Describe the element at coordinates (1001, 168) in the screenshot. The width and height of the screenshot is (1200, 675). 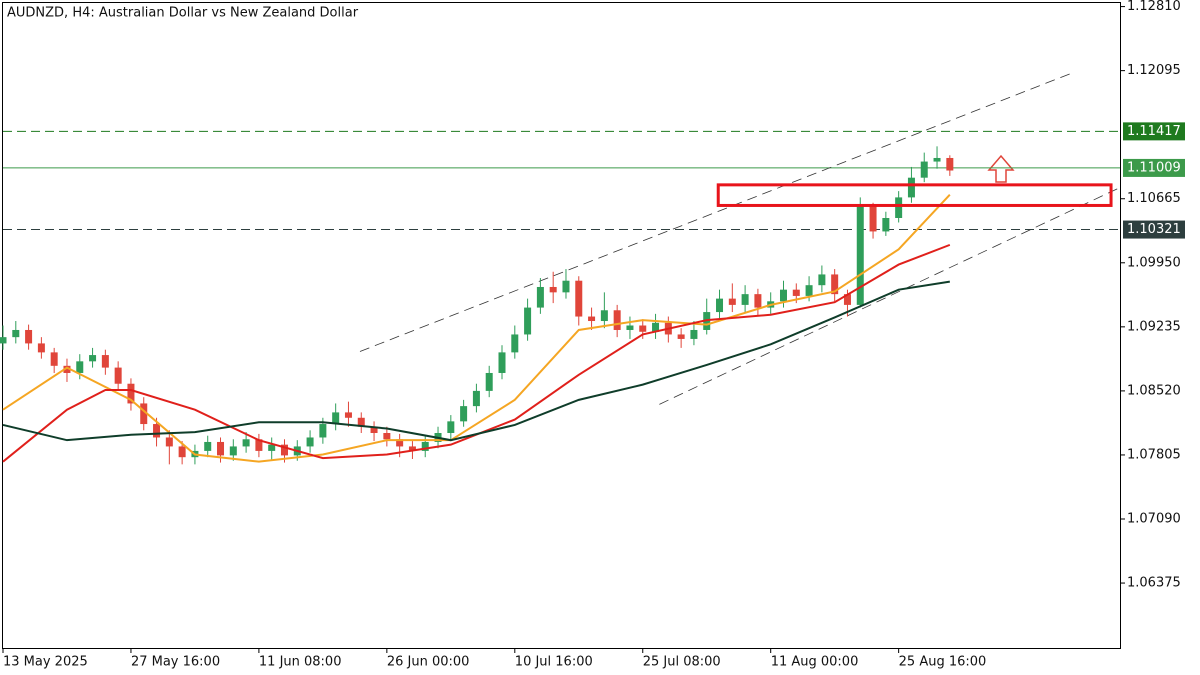
I see `up-arrow` at that location.